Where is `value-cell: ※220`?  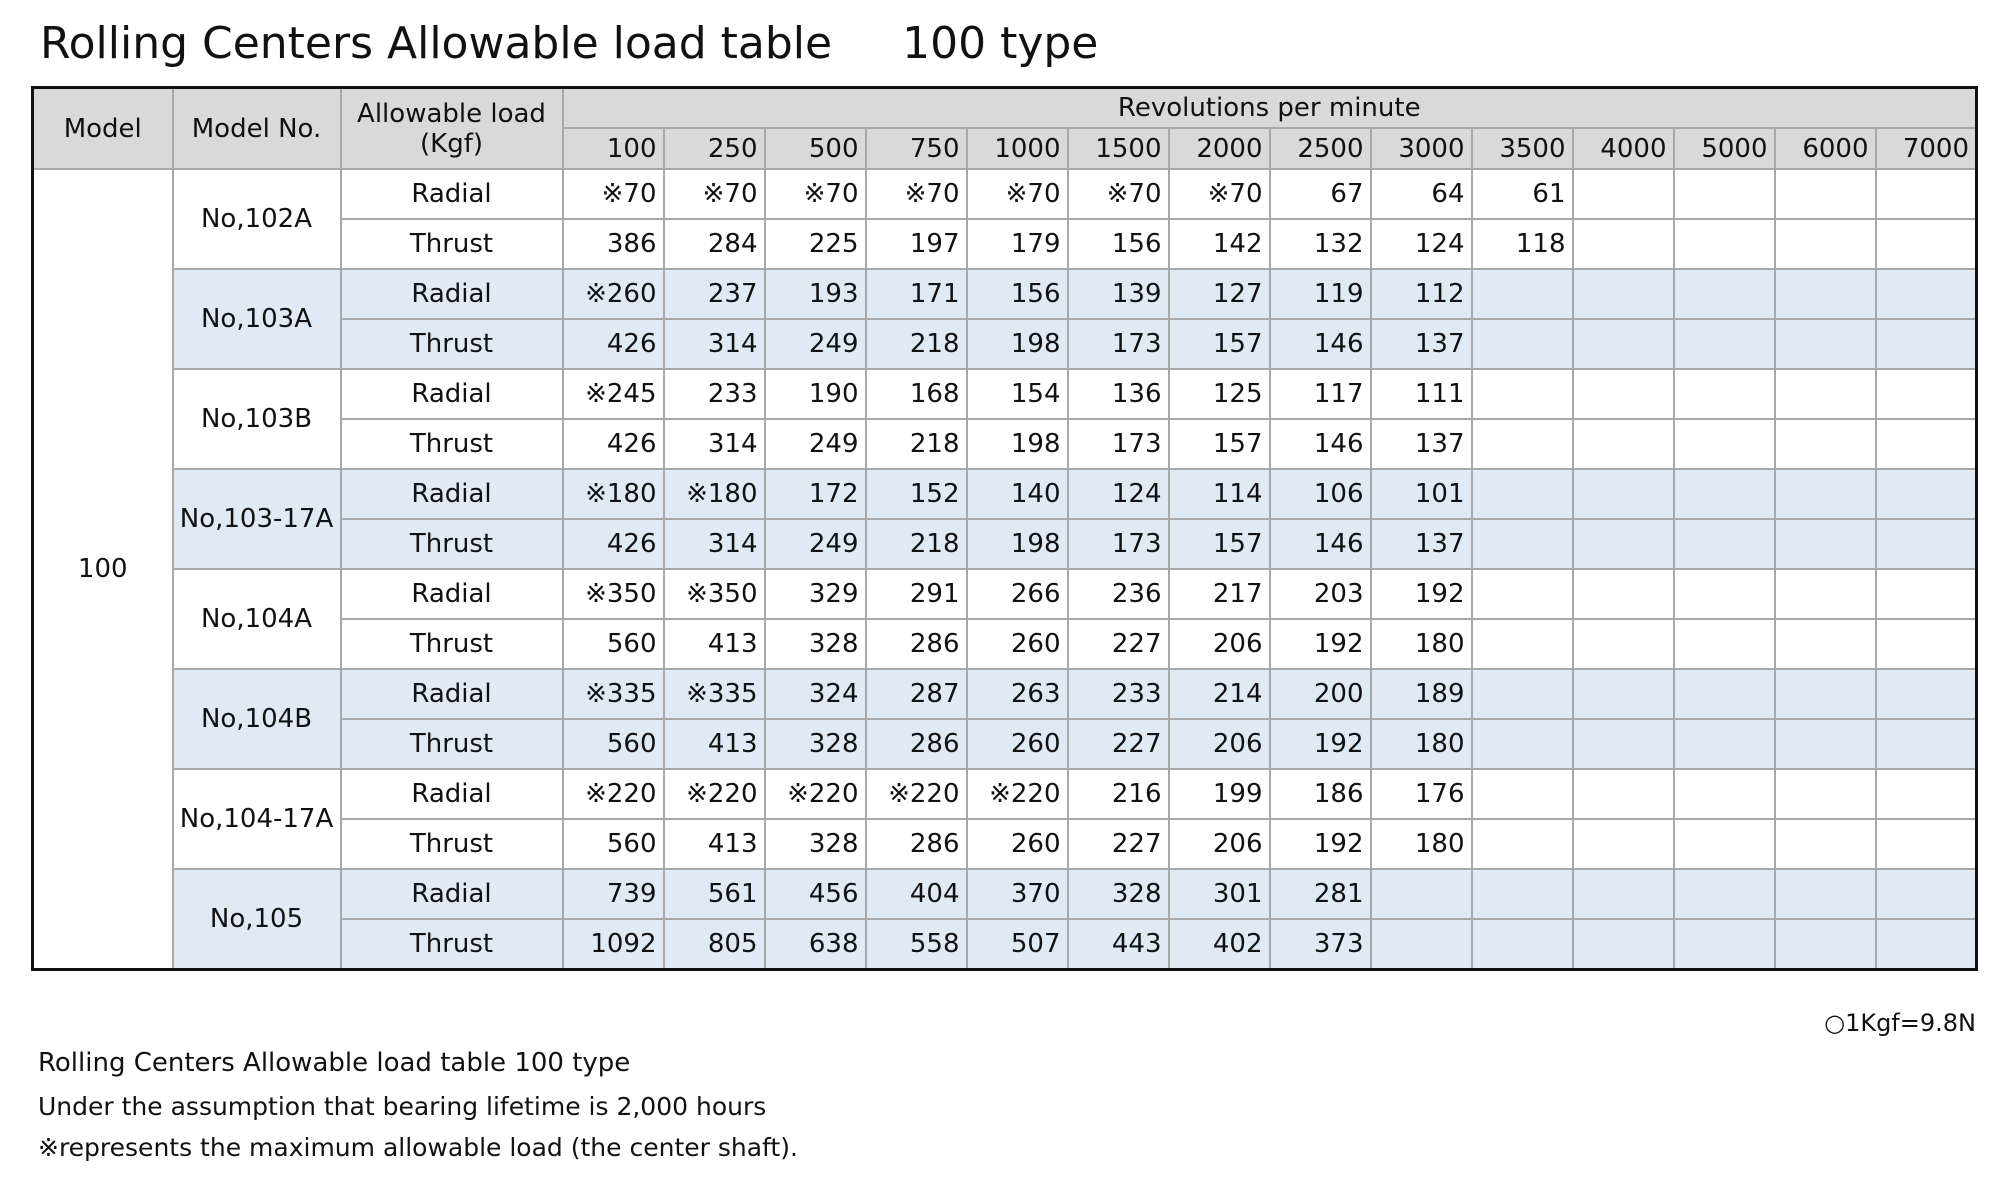
value-cell: ※220 is located at coordinates (613, 794).